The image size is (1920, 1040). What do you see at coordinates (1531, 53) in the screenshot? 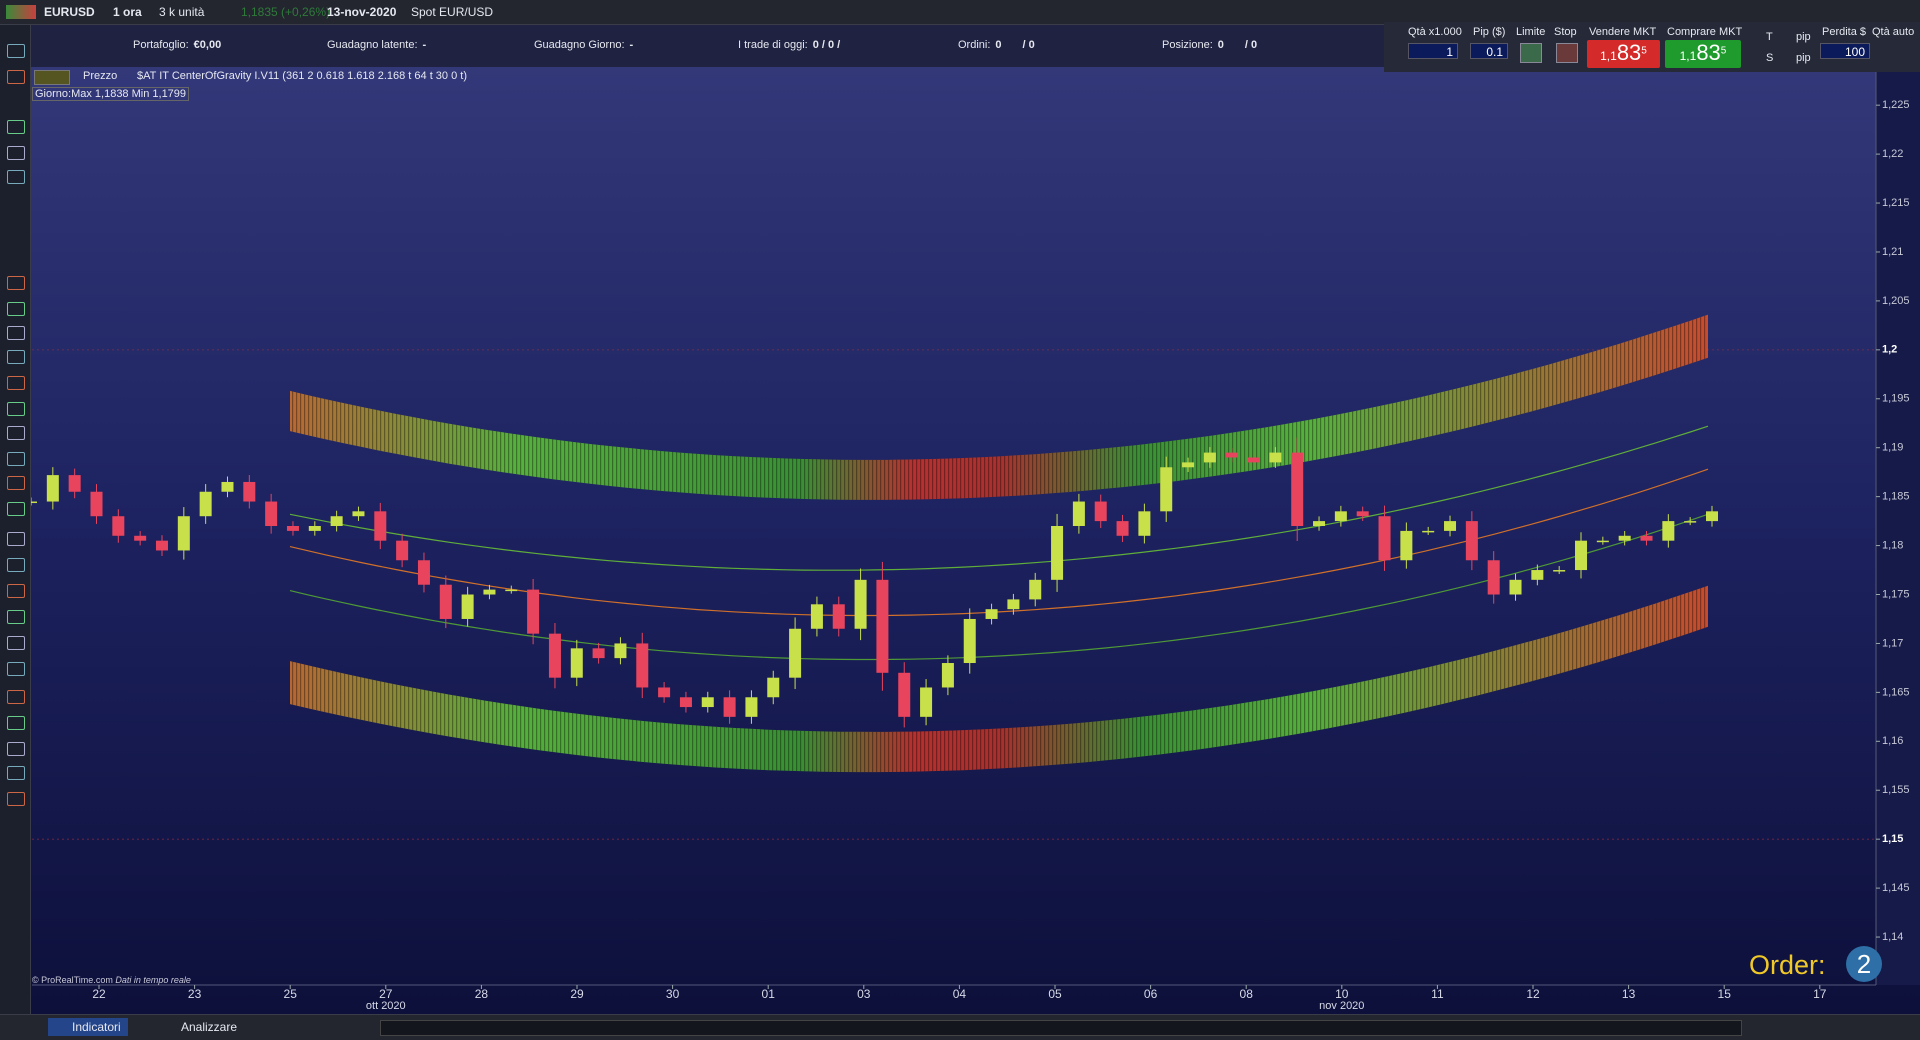
I see `limit-button` at bounding box center [1531, 53].